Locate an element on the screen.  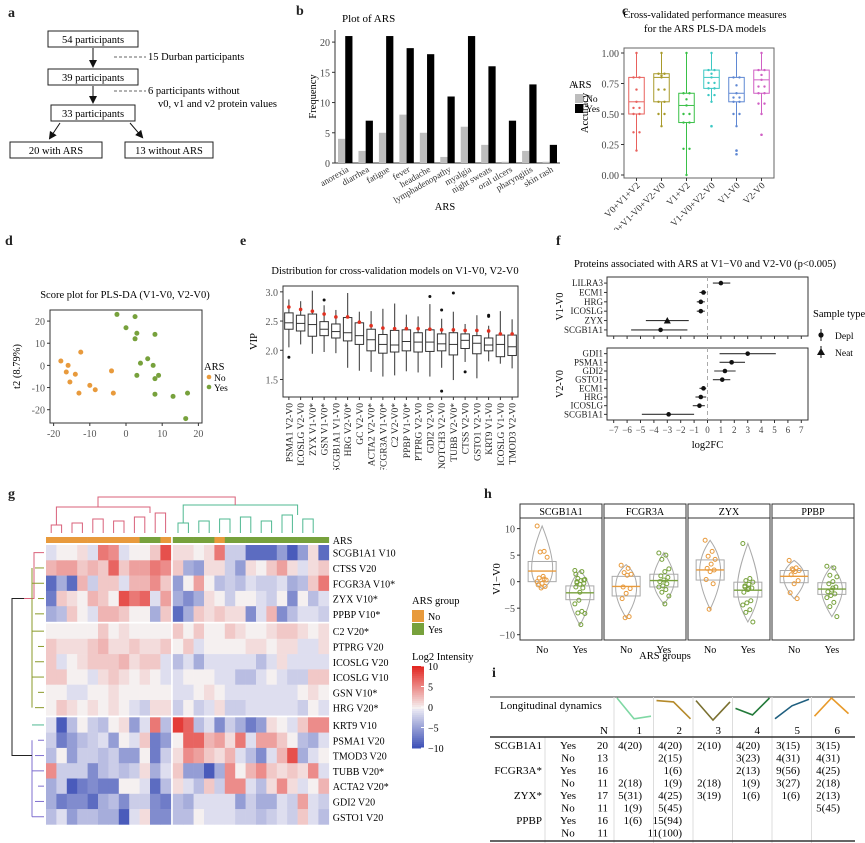
x-tick-label: ICOSLG V1-V0 is located at coordinates (502, 434).